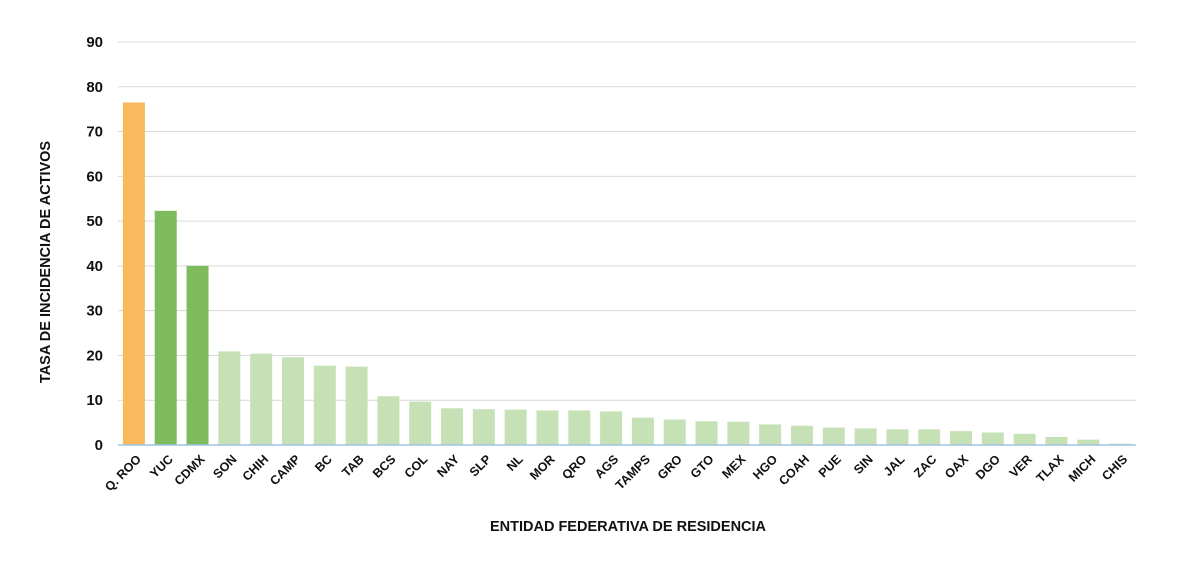 The width and height of the screenshot is (1186, 568). What do you see at coordinates (734, 467) in the screenshot?
I see `x-tick-label: MEX` at bounding box center [734, 467].